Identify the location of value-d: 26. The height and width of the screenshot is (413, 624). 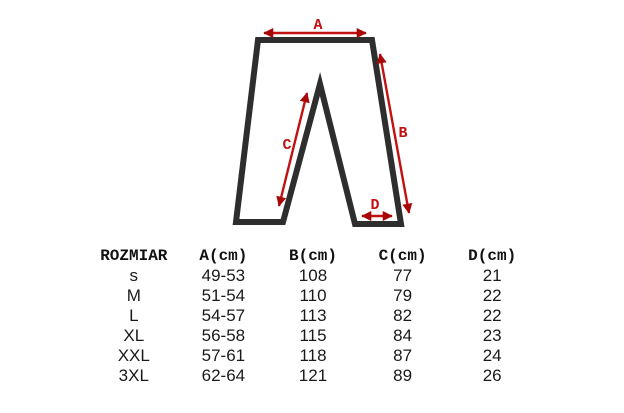
(492, 375).